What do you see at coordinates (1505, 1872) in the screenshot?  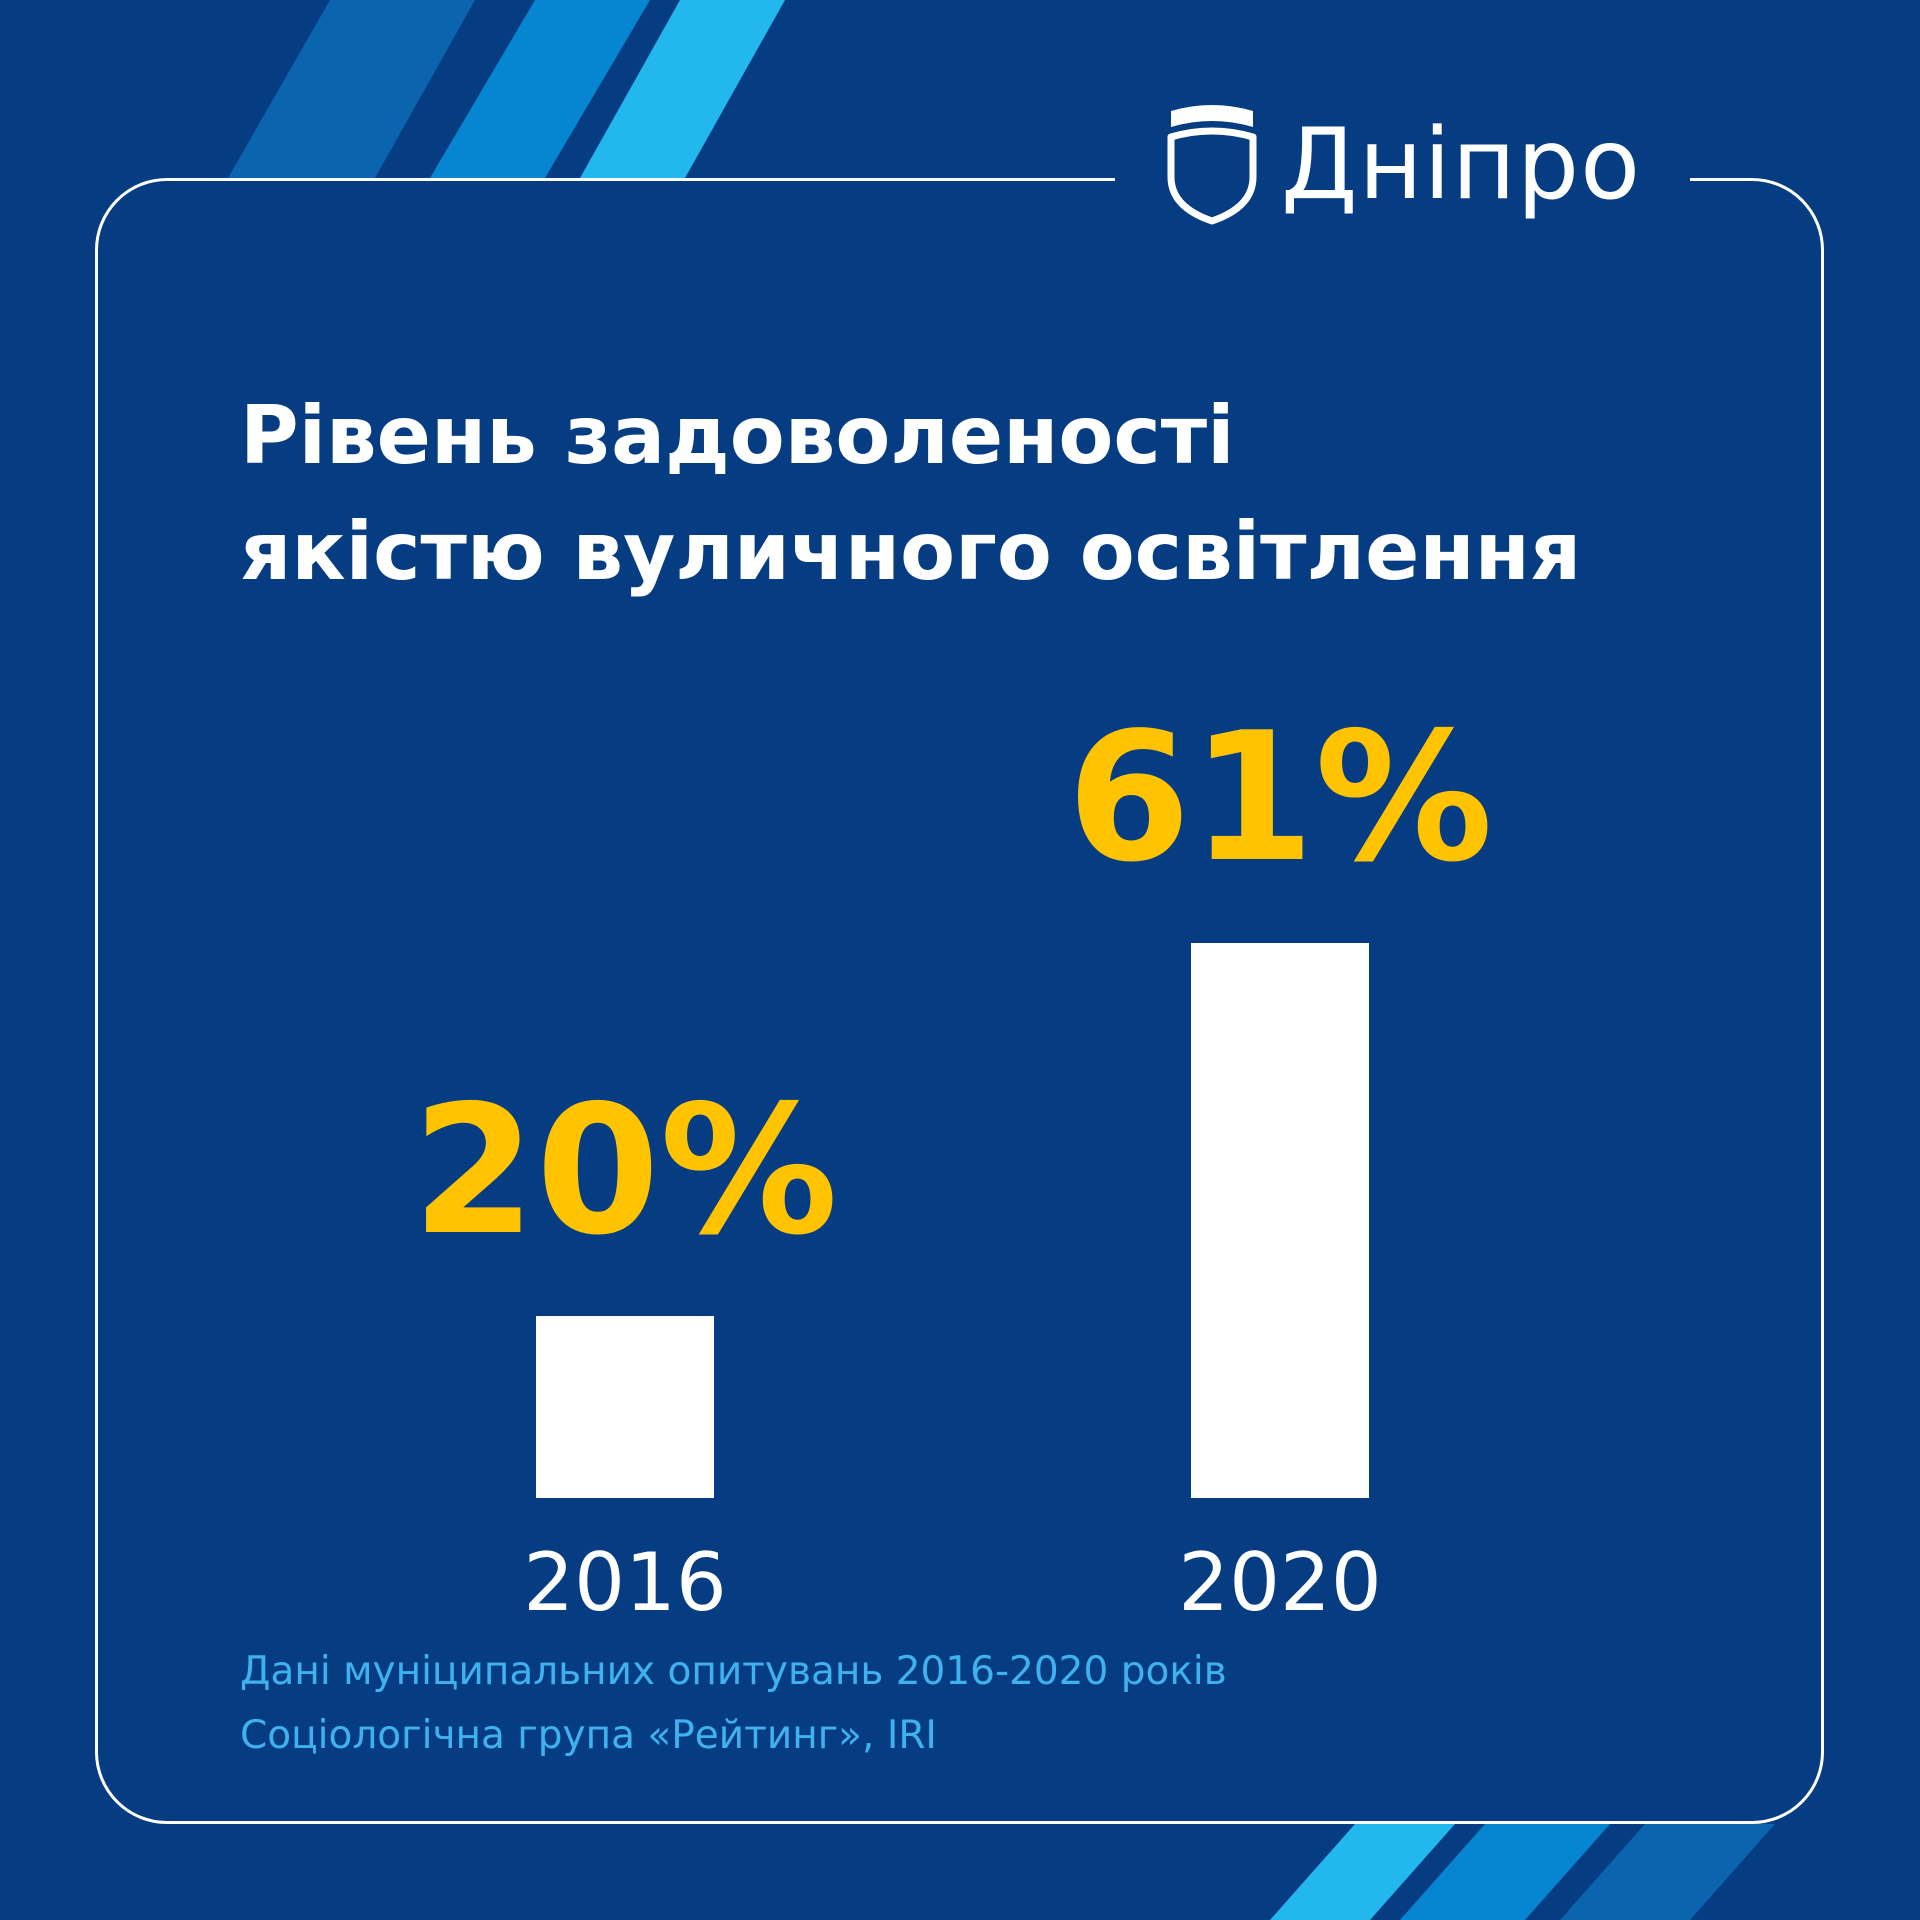 I see `bottom-stripe-mid` at bounding box center [1505, 1872].